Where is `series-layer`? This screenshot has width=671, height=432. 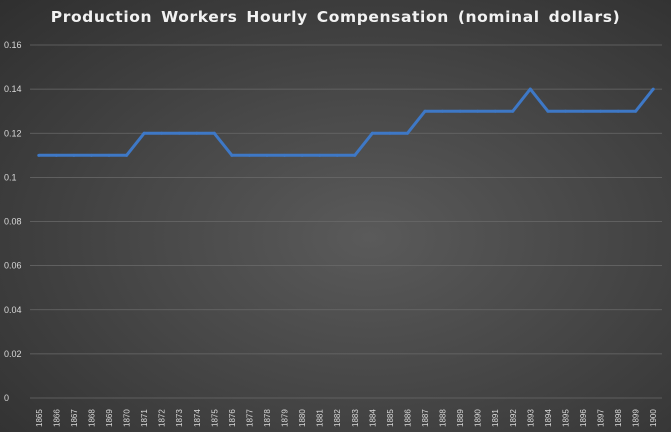 series-layer is located at coordinates (346, 122).